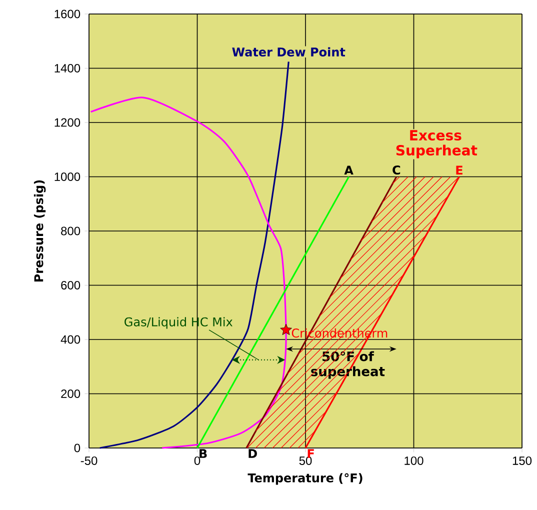 This screenshot has height=510, width=537. I want to click on y-tick-label: 0, so click(77, 448).